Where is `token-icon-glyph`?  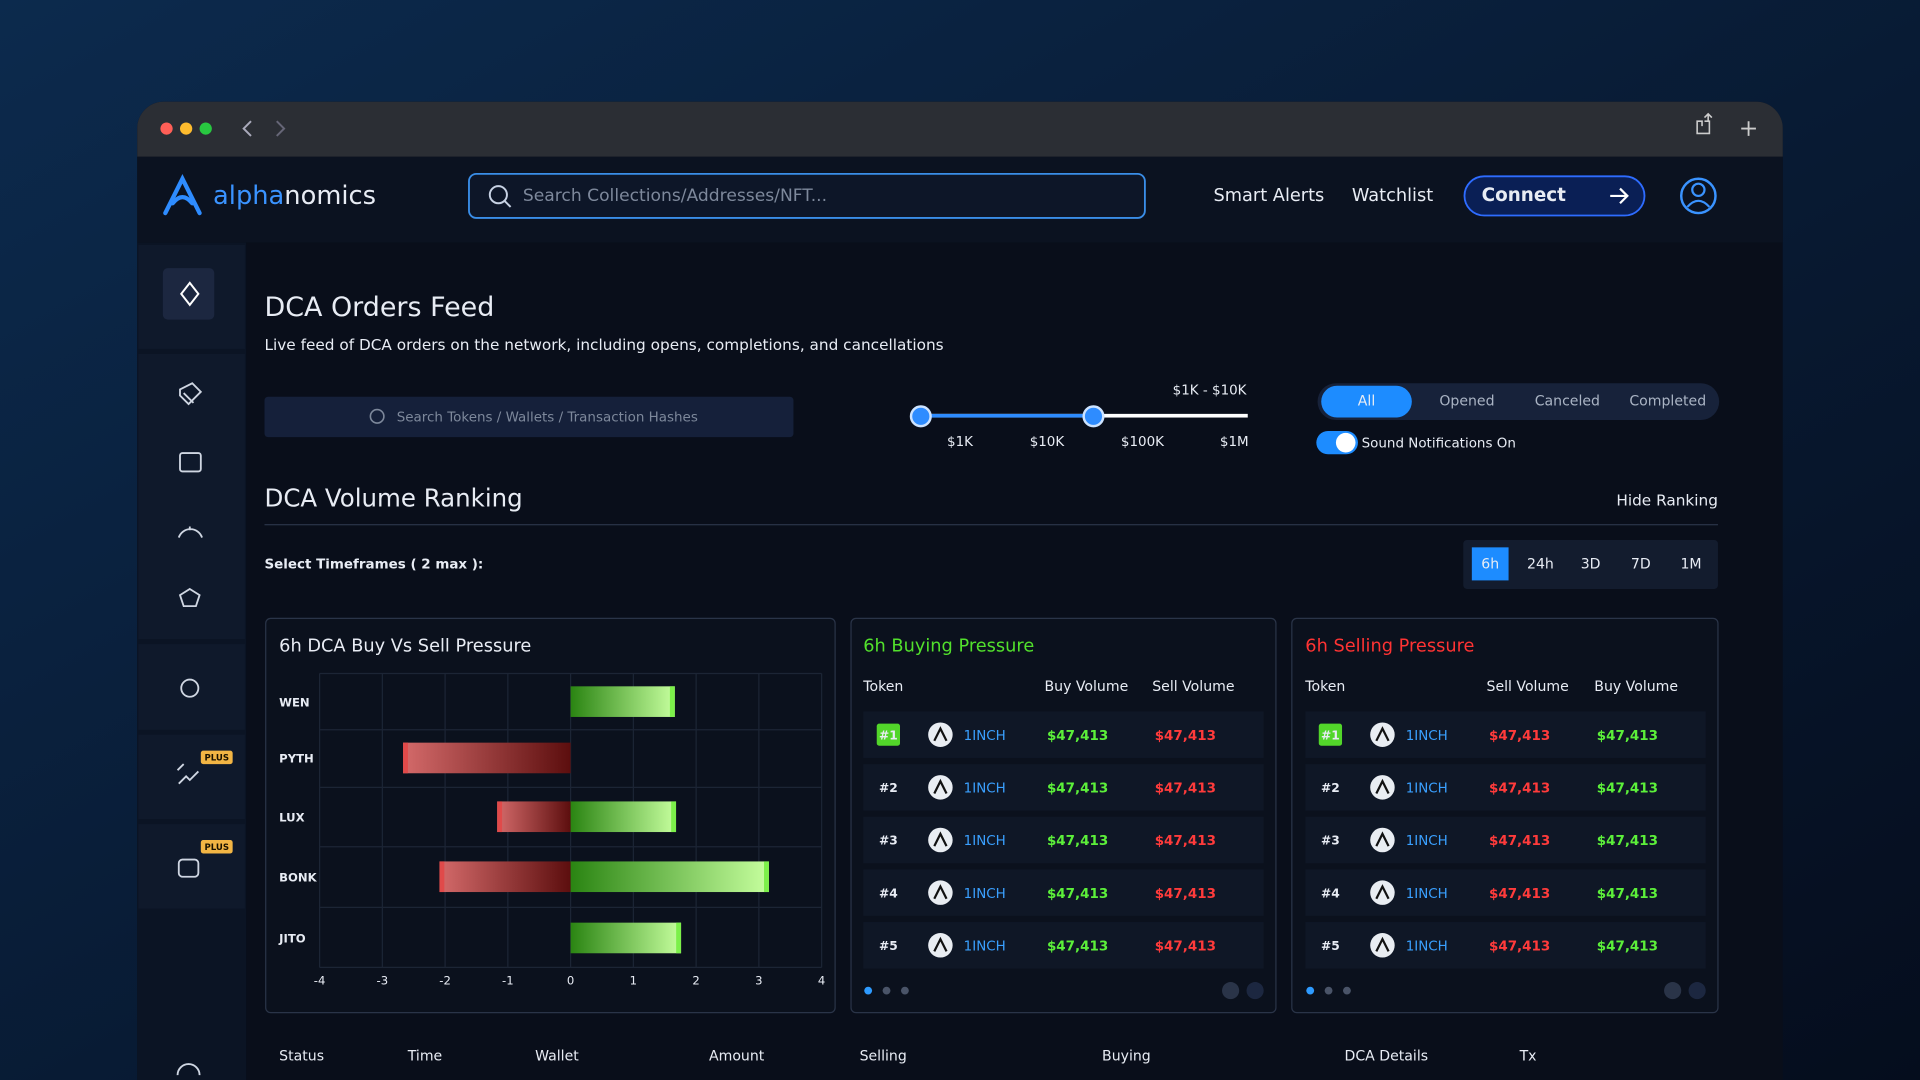 token-icon-glyph is located at coordinates (940, 892).